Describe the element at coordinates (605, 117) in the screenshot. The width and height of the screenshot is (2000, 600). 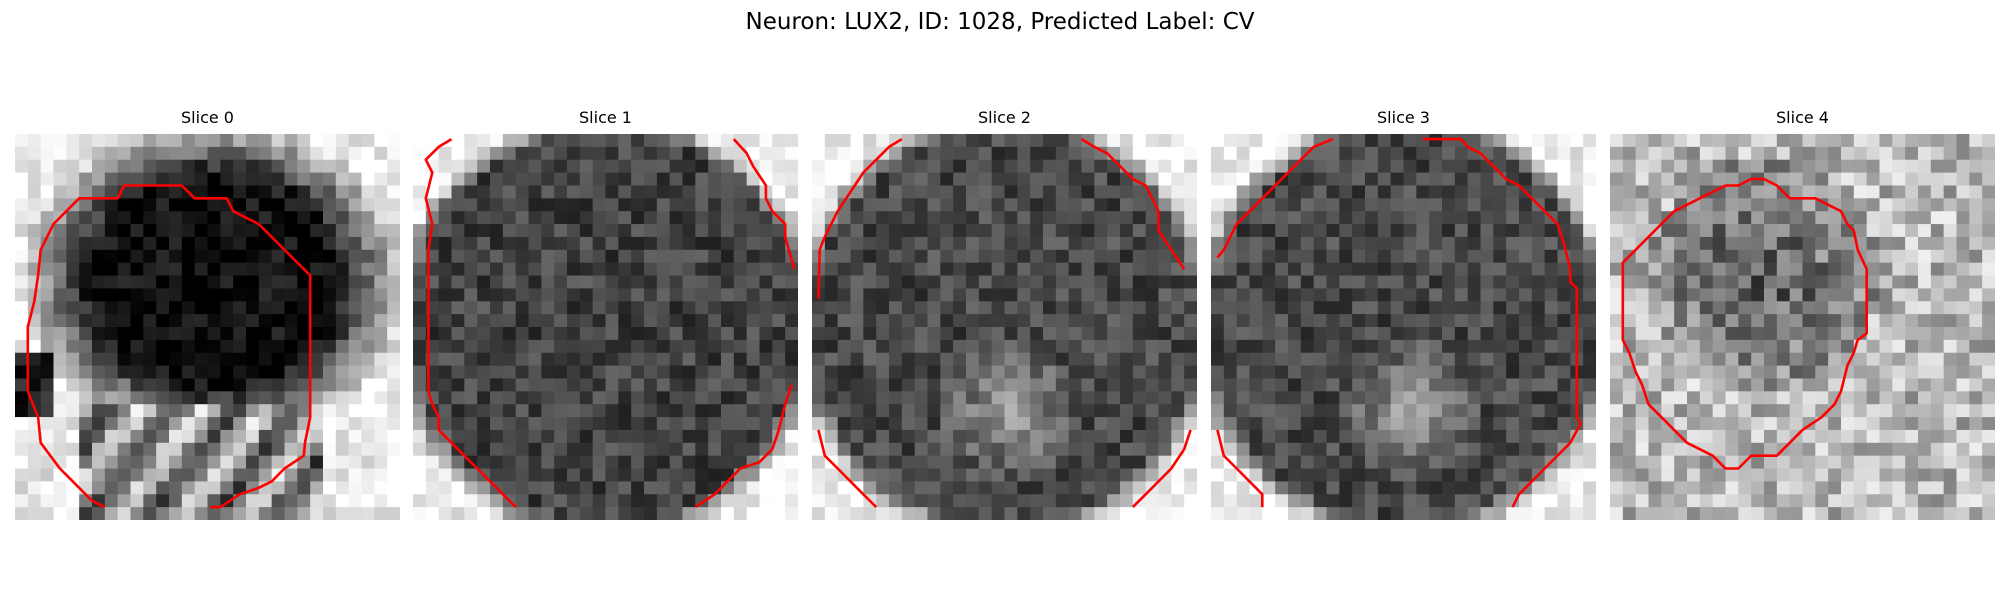
I see `slice-title: Slice 1` at that location.